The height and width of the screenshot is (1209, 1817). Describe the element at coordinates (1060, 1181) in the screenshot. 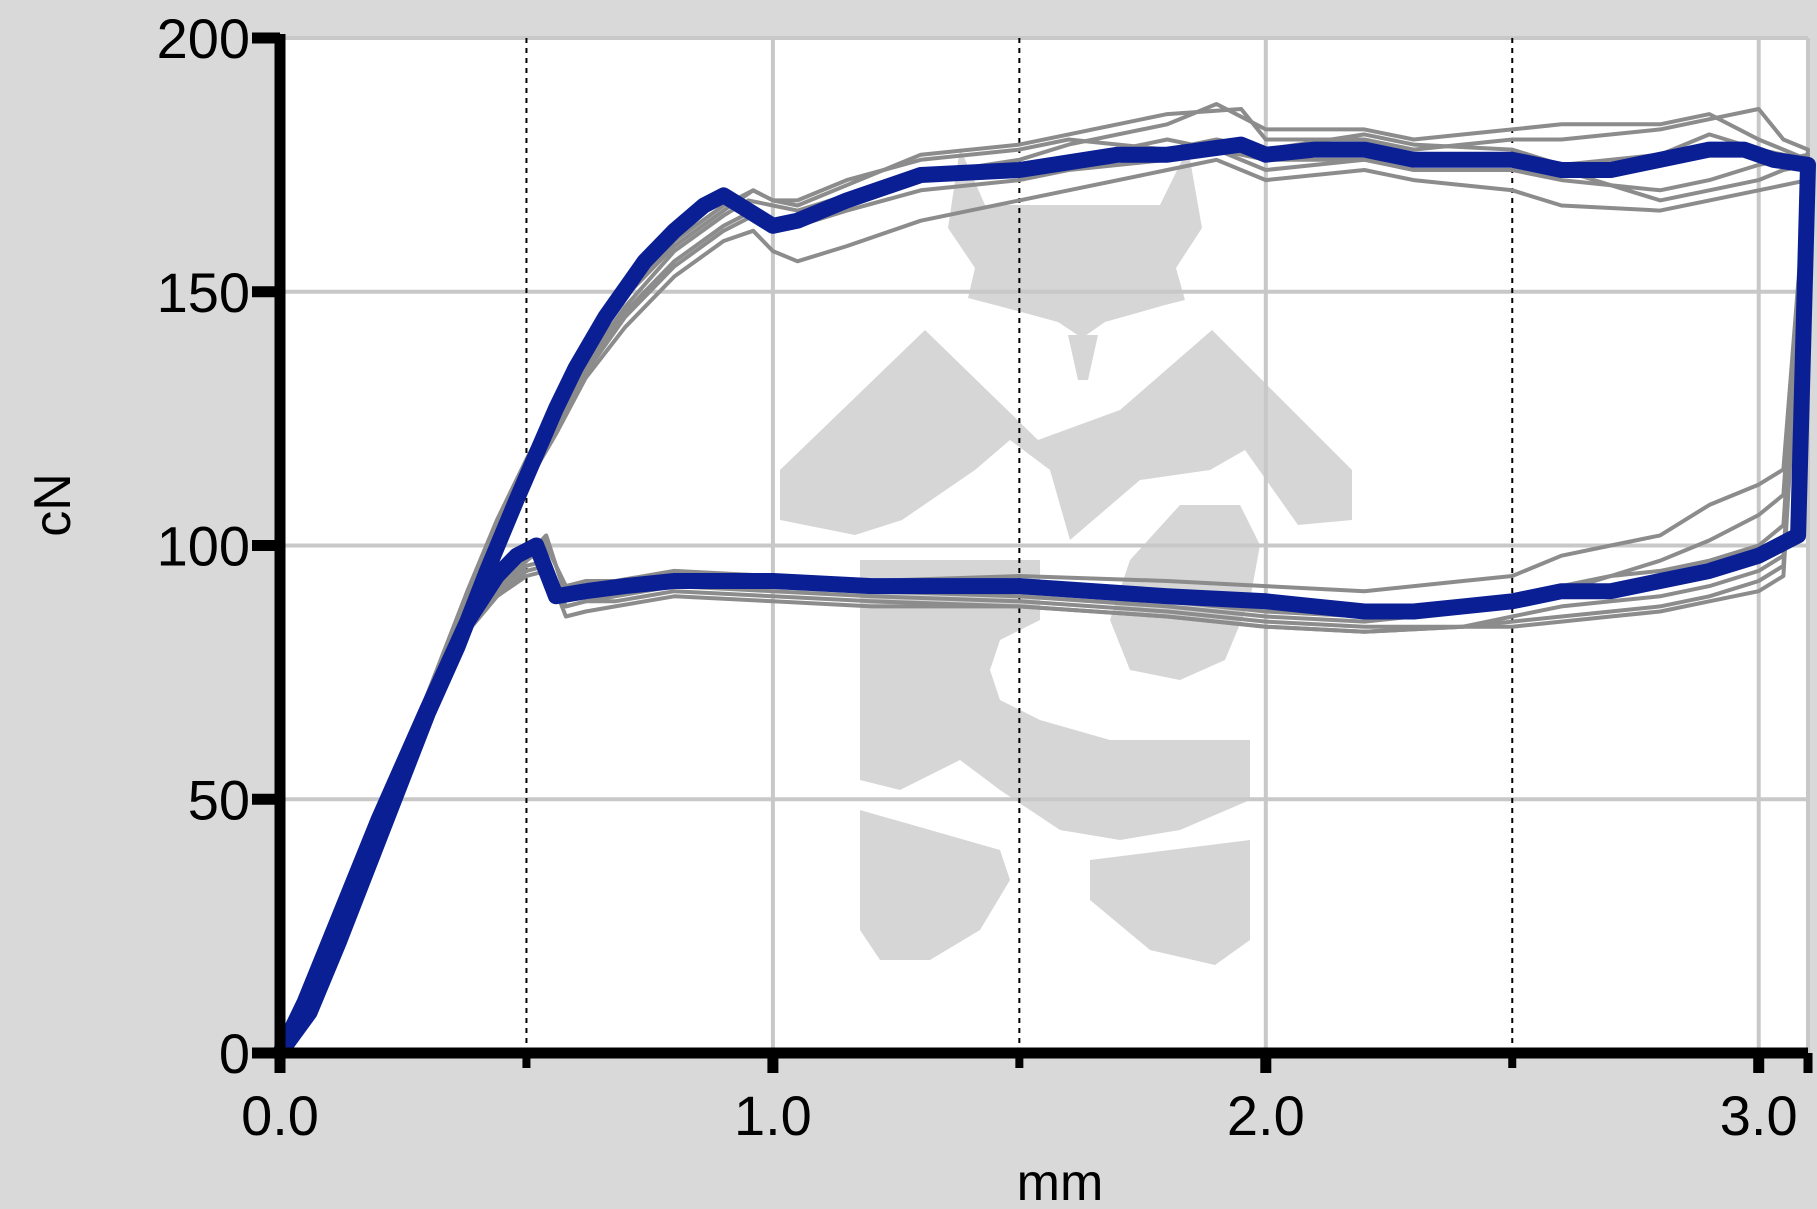

I see `x-axis-label: mm` at that location.